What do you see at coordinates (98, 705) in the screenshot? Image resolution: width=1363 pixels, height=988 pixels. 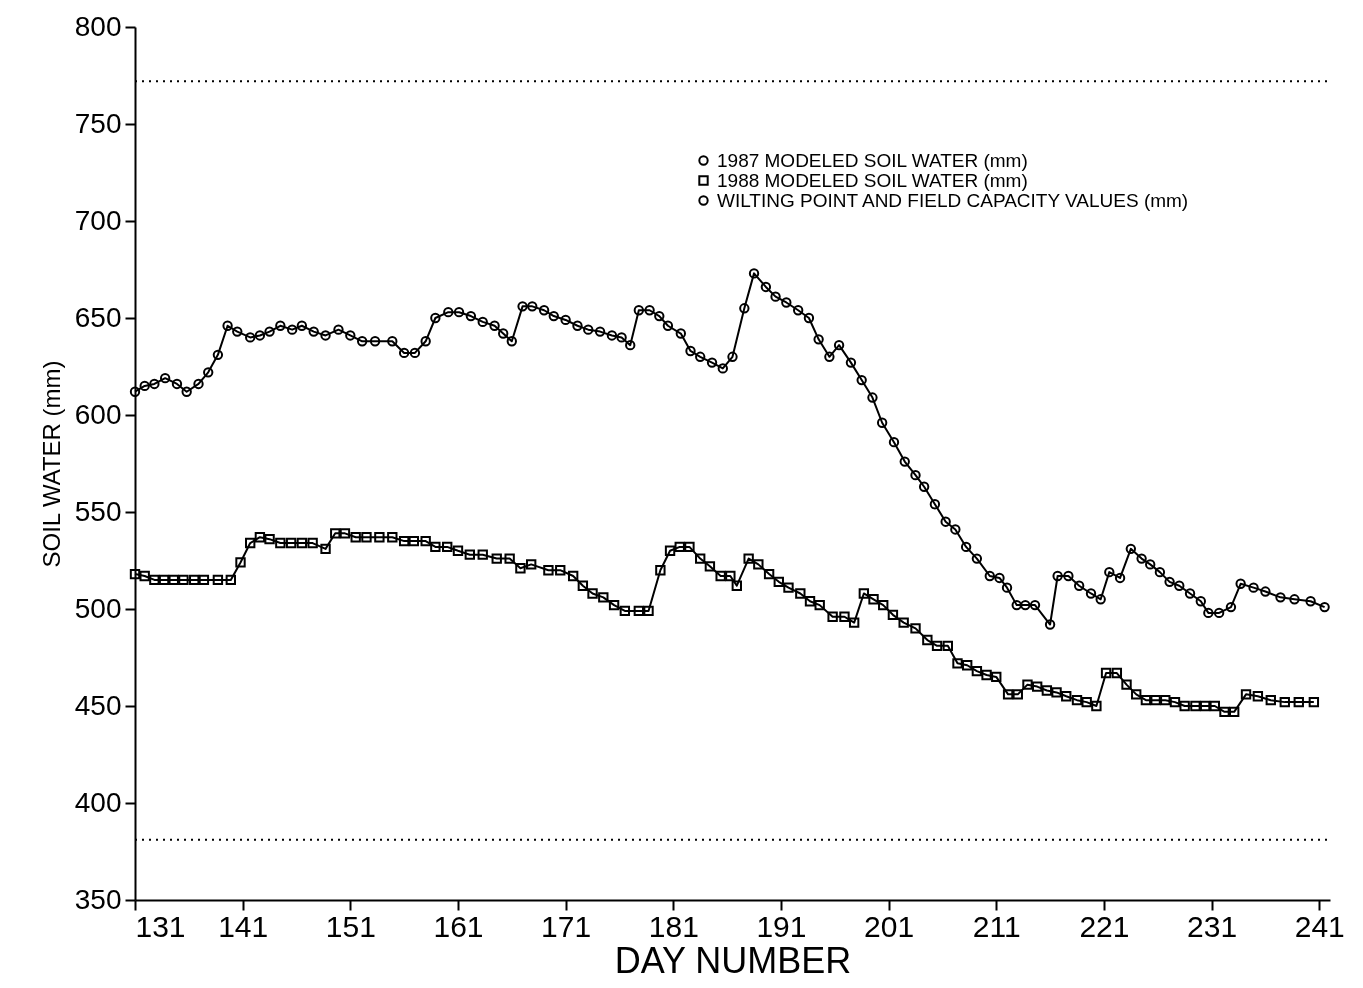 I see `y-tick-label: 450` at bounding box center [98, 705].